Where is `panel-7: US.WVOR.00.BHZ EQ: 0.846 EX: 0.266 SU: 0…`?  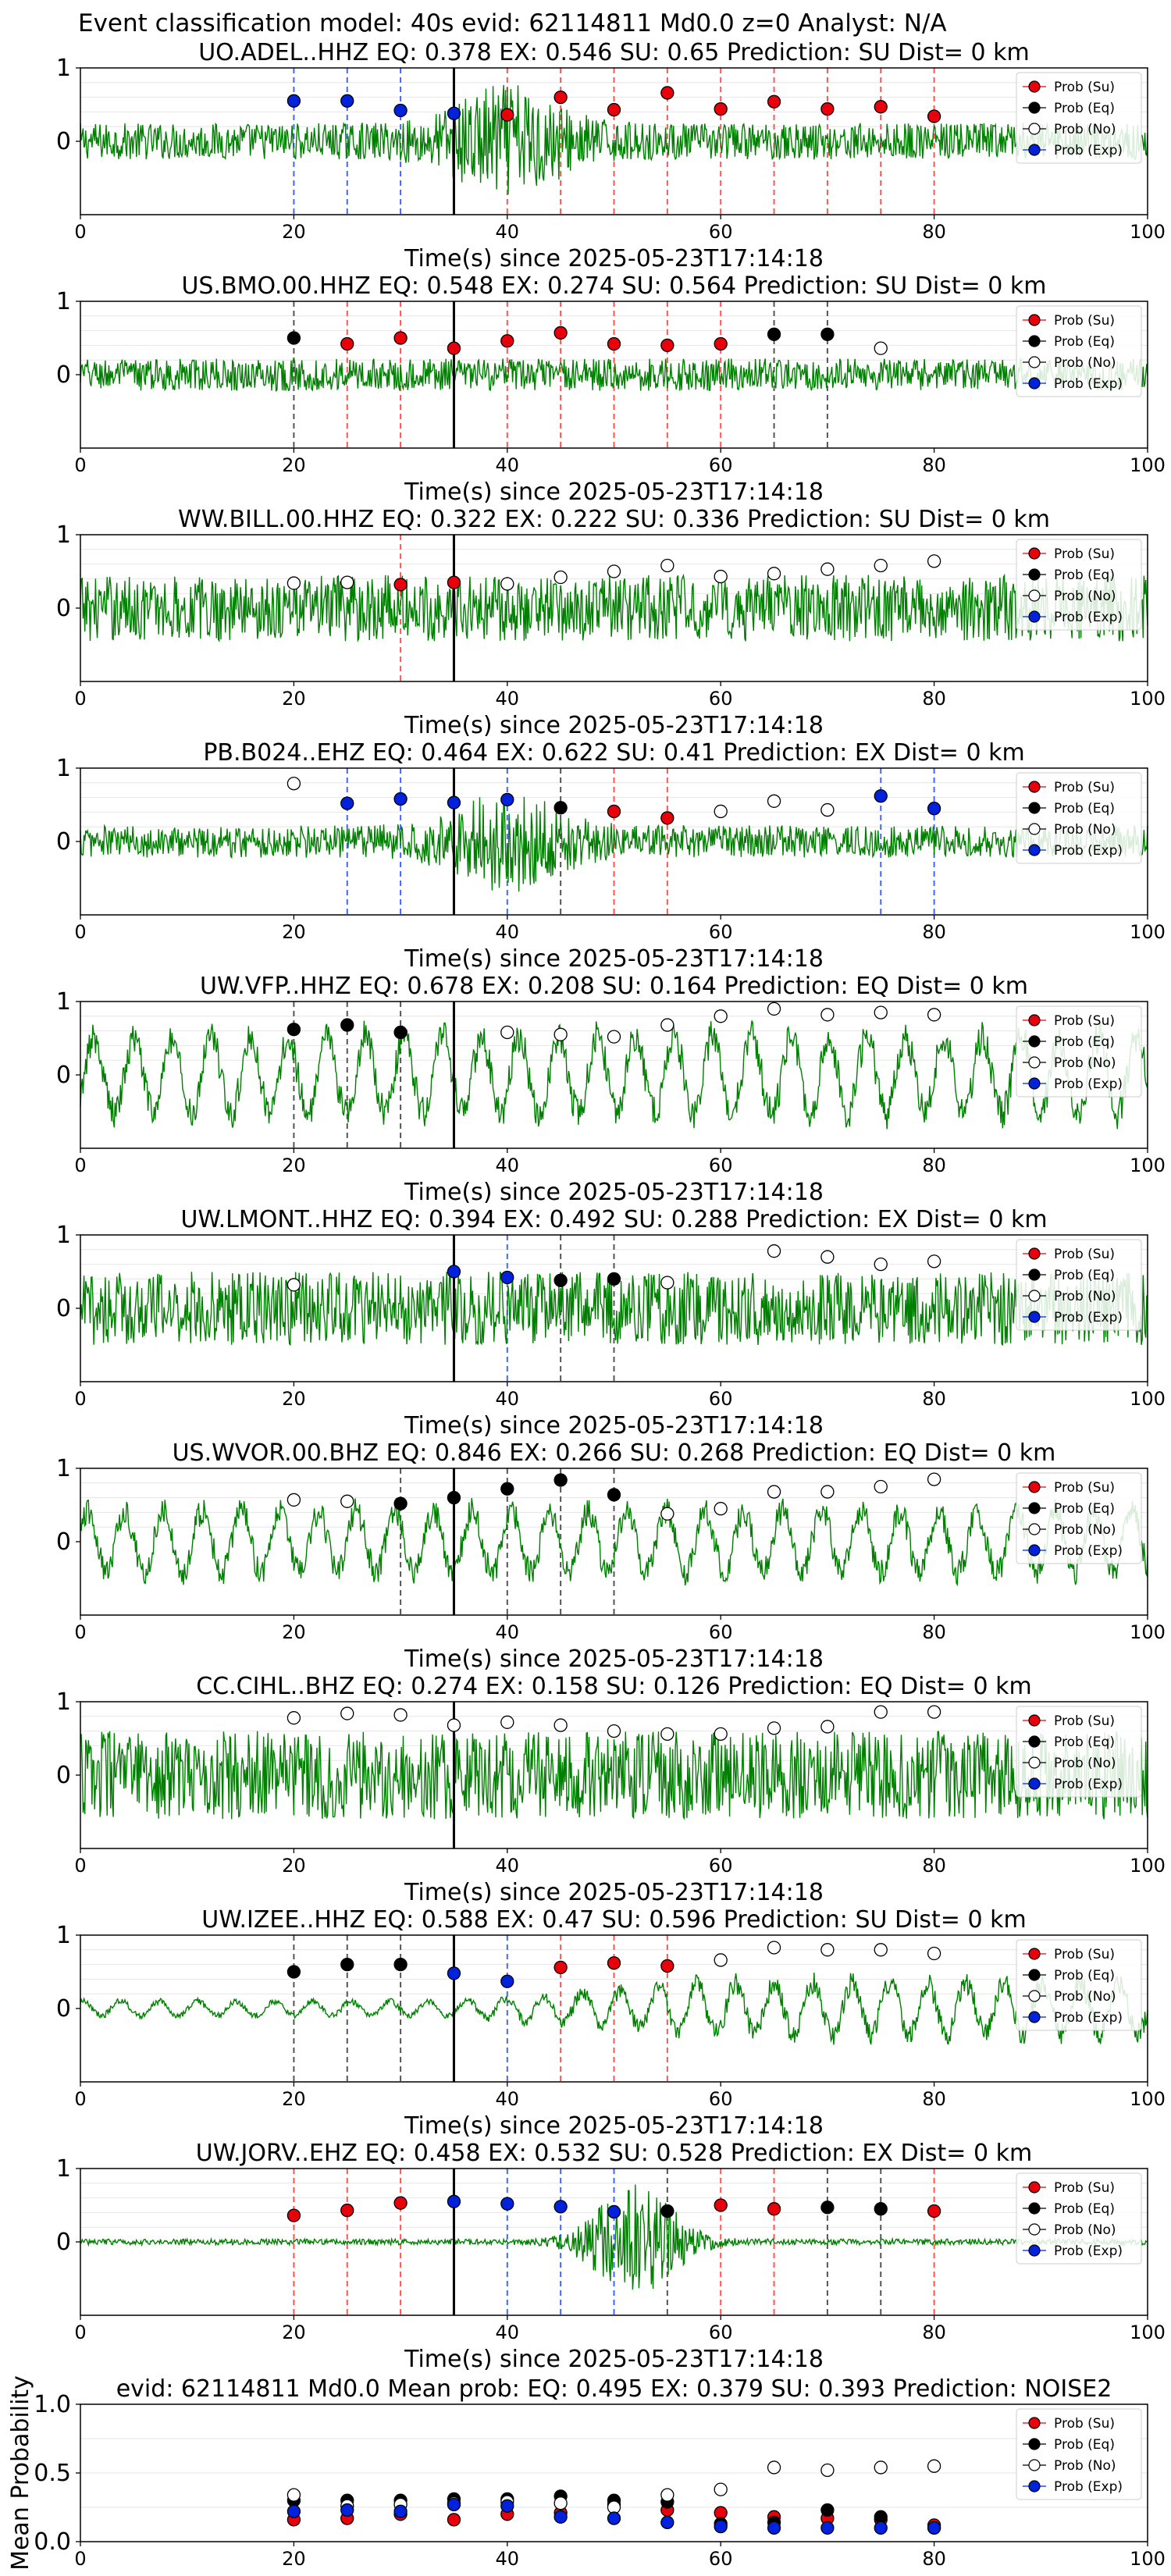 panel-7: US.WVOR.00.BHZ EQ: 0.846 EX: 0.266 SU: 0… is located at coordinates (611, 1556).